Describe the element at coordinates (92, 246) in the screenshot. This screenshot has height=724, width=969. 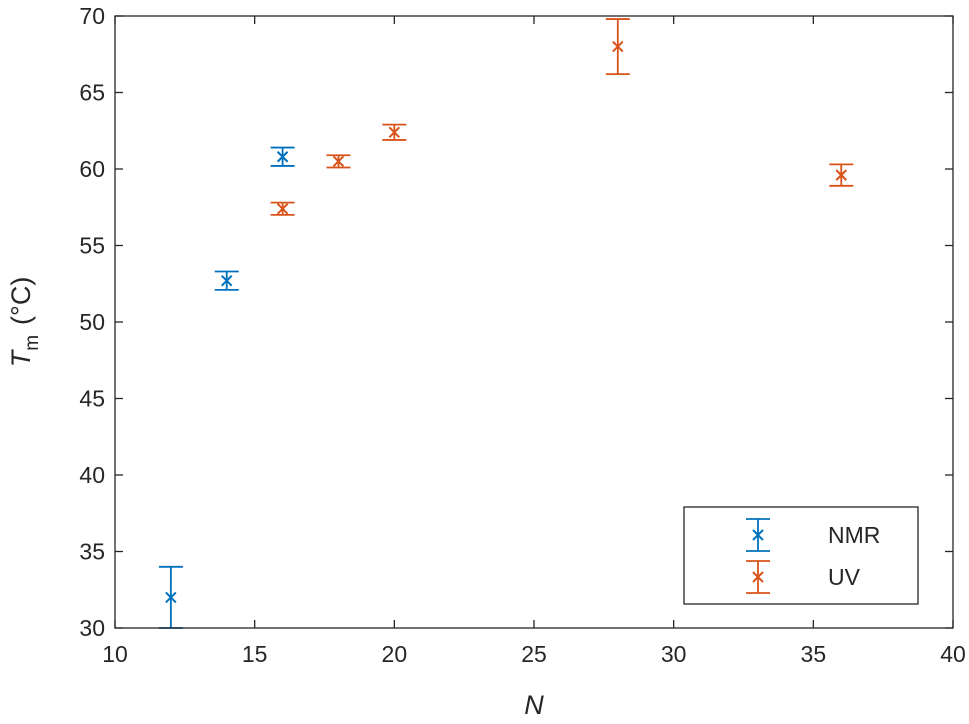
I see `y-tick-label: 55` at that location.